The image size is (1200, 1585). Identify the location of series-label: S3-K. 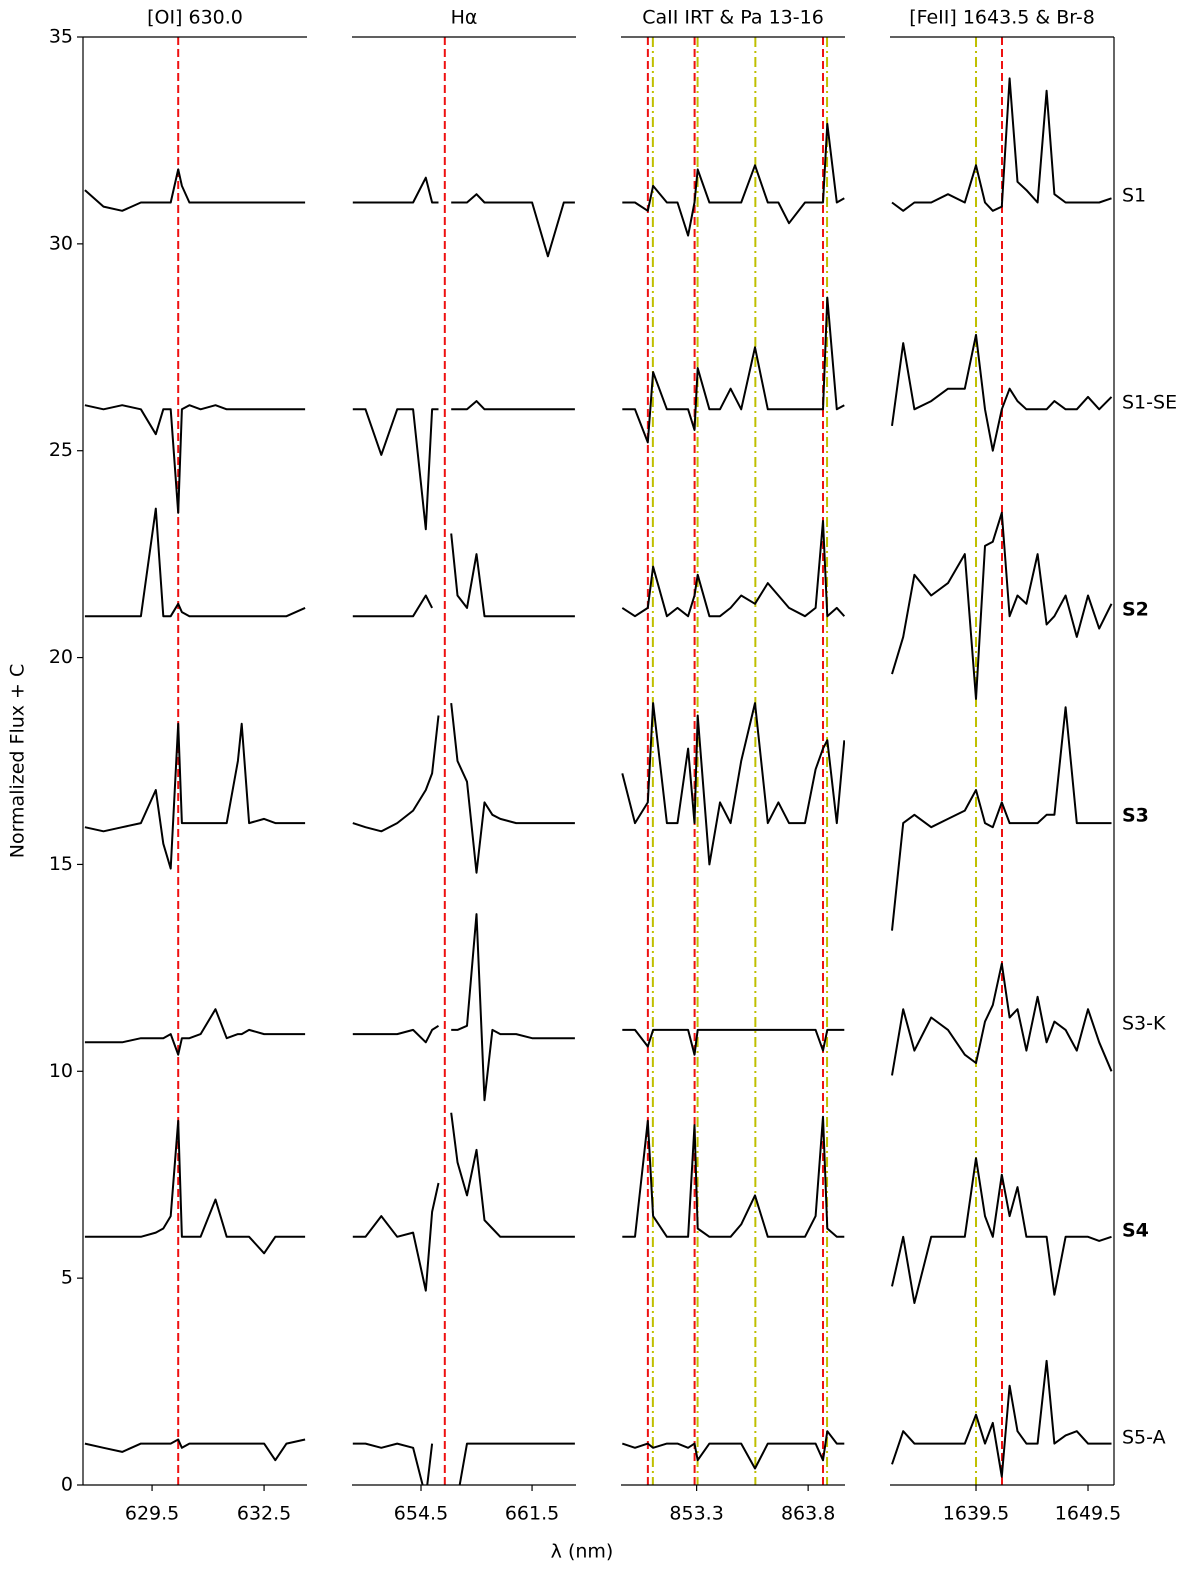
(1144, 1024).